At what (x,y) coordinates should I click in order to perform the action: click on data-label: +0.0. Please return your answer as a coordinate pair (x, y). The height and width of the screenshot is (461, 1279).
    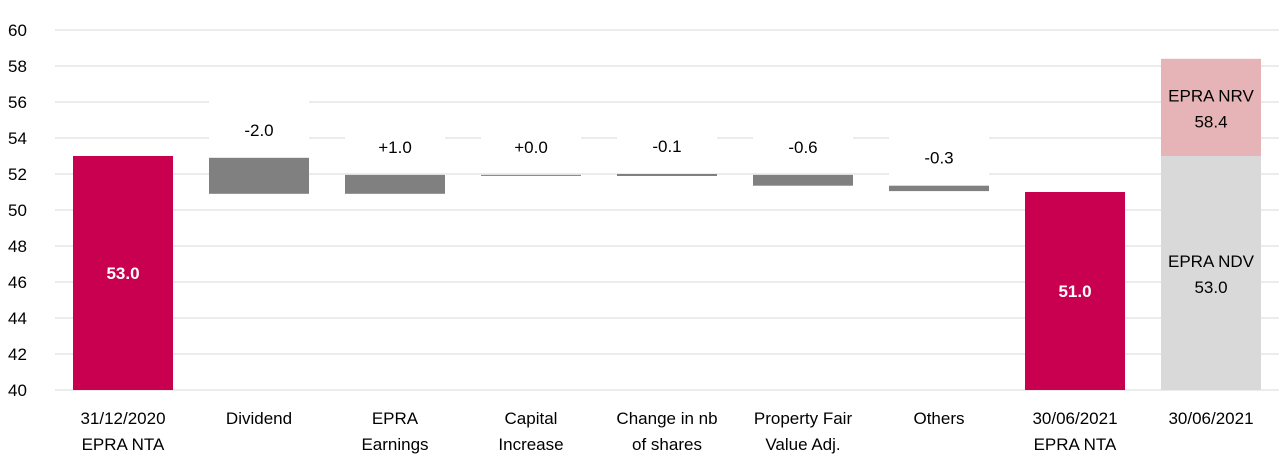
    Looking at the image, I should click on (531, 147).